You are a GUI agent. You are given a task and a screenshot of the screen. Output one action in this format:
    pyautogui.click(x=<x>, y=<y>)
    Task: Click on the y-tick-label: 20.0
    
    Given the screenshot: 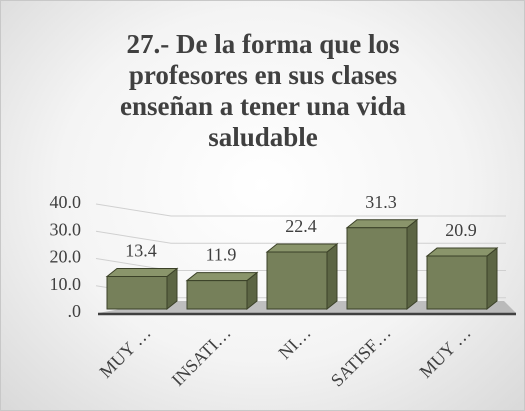 What is the action you would take?
    pyautogui.click(x=66, y=257)
    